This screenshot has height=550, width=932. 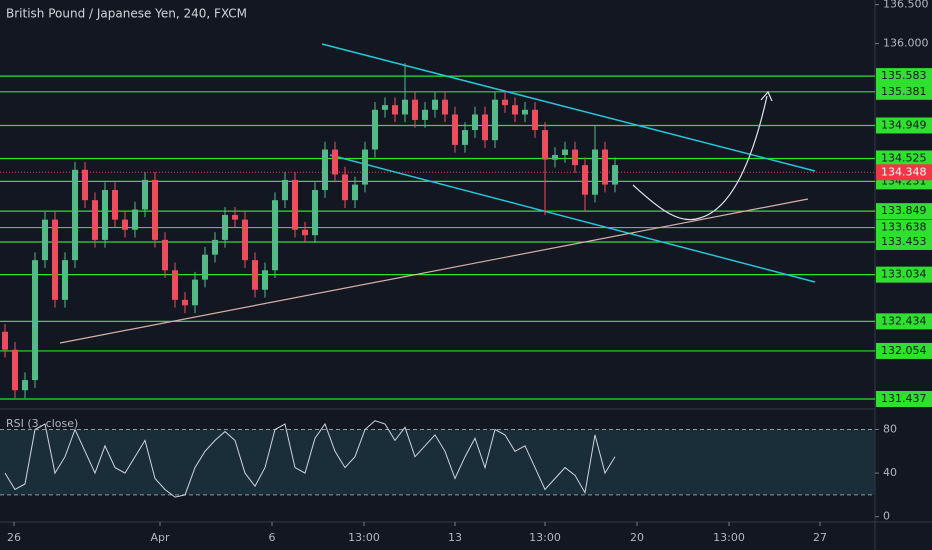 What do you see at coordinates (42, 423) in the screenshot?
I see `rsi-label: RSI (3, close)` at bounding box center [42, 423].